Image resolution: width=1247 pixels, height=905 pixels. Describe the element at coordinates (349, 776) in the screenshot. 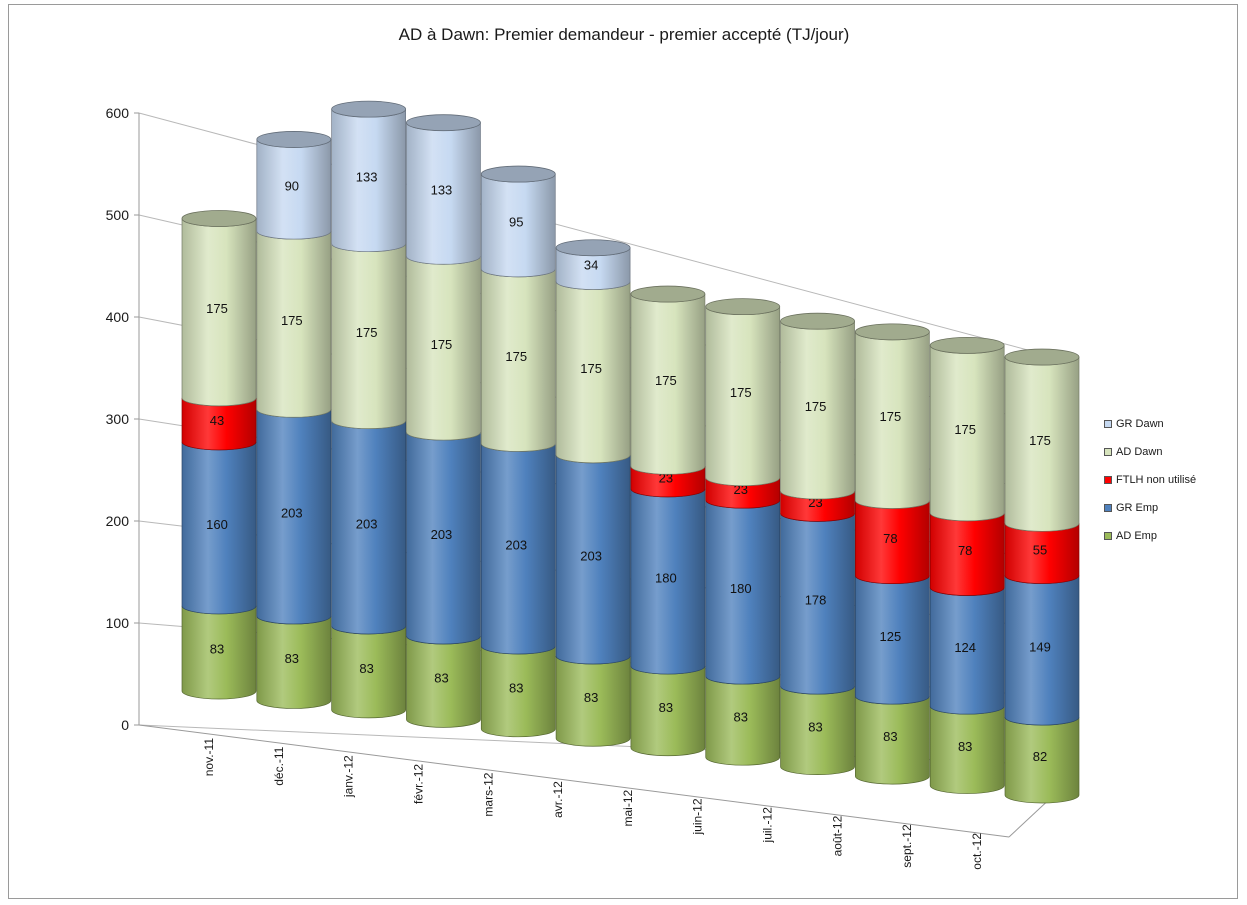

I see `x-tick-label: janv.-12` at that location.